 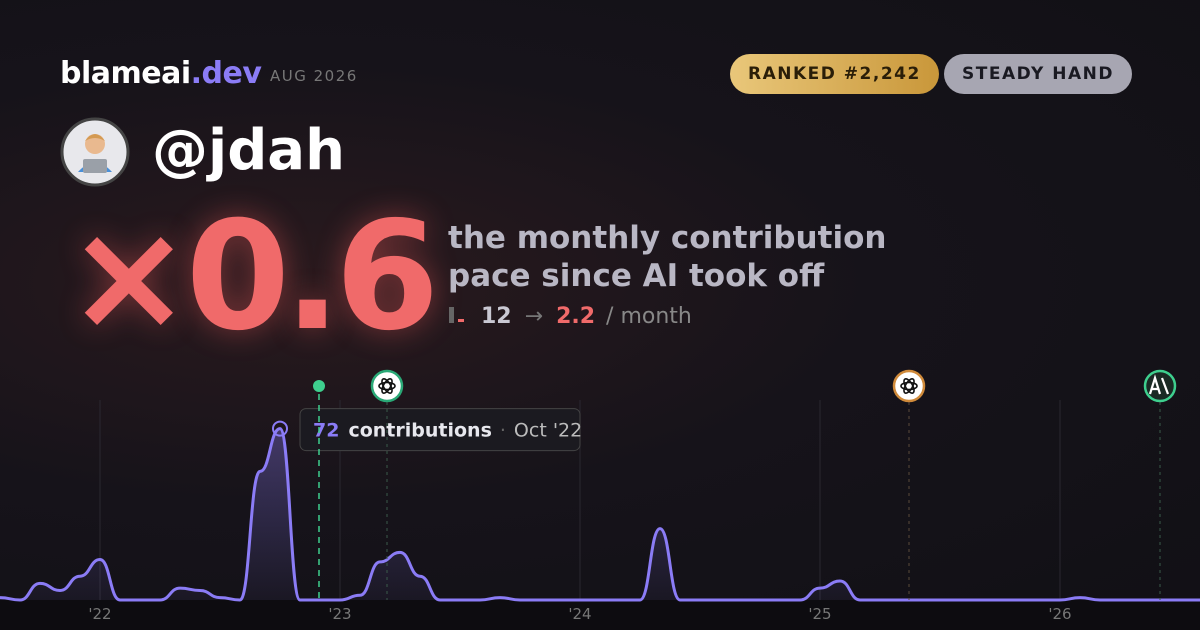 I want to click on caption-line: the monthly contribution, so click(x=667, y=238).